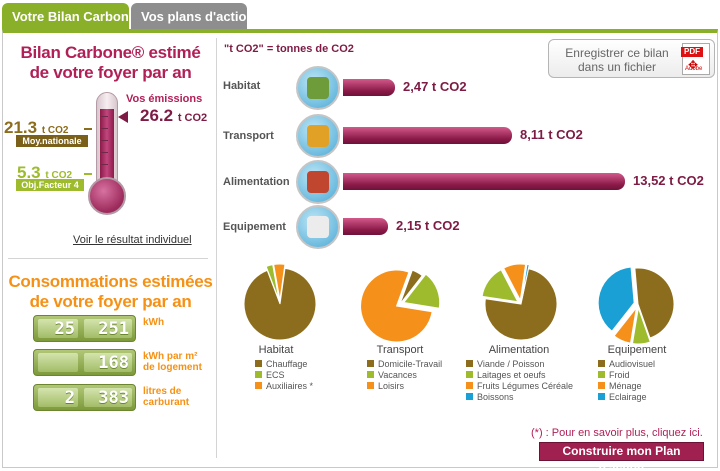  I want to click on pdf-icon: PDF ✥ Adobe, so click(695, 59).